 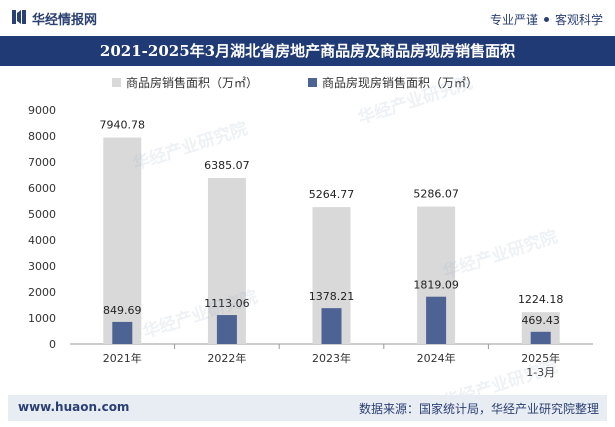 I want to click on value-label-sales-area: 5286.07, so click(x=436, y=194).